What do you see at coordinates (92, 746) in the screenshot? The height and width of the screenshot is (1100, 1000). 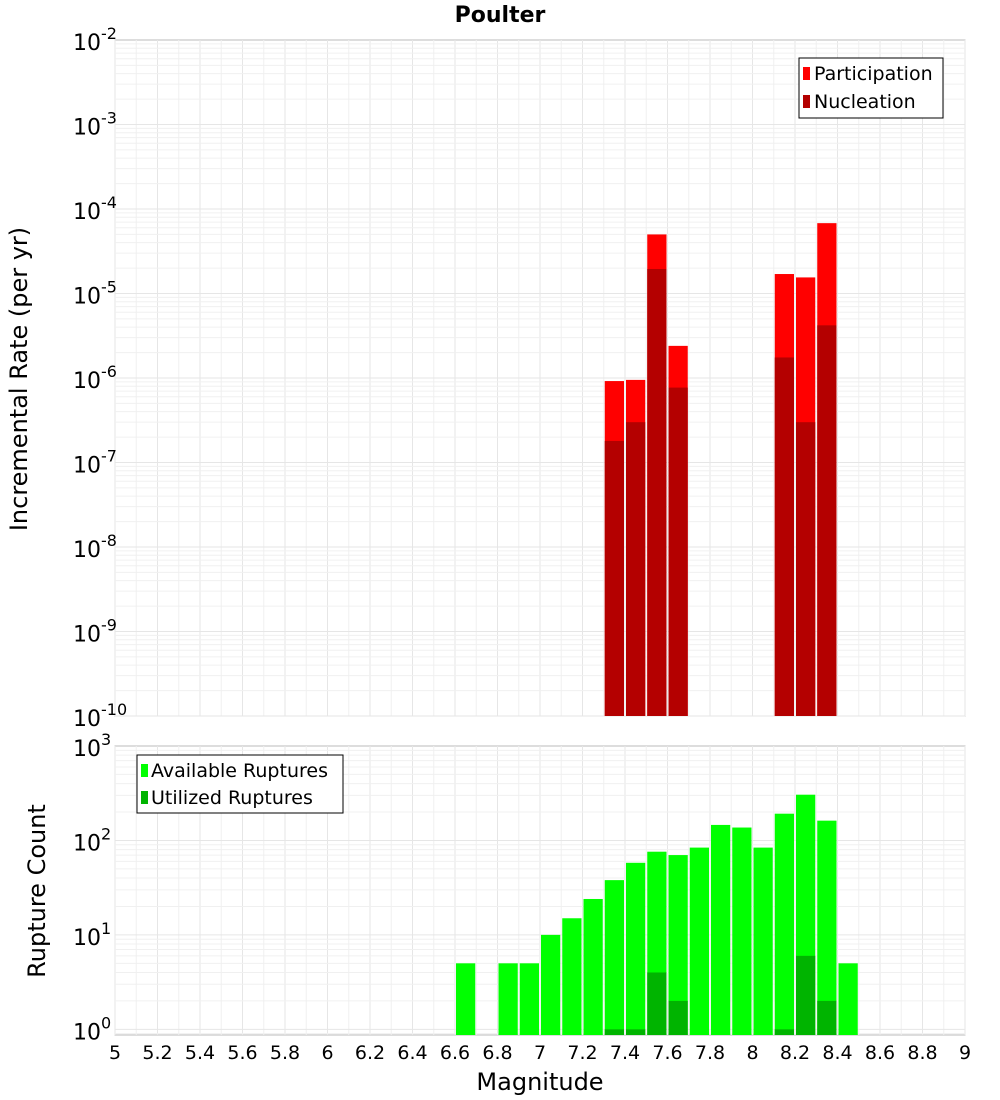 I see `bottom-y-tick-label: 10³` at bounding box center [92, 746].